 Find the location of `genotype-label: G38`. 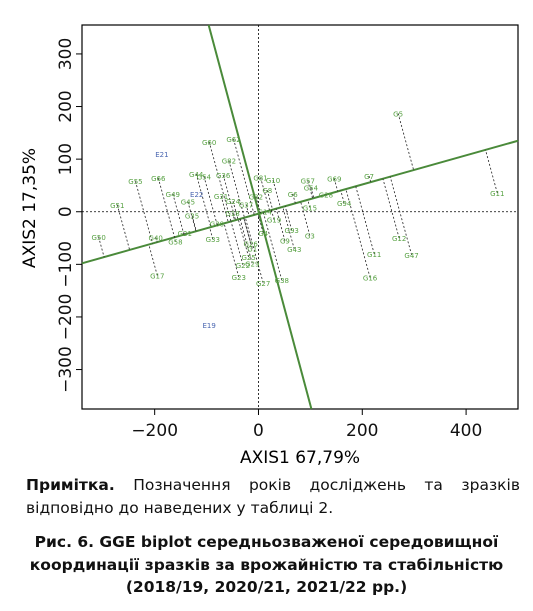

genotype-label: G38 is located at coordinates (282, 281).